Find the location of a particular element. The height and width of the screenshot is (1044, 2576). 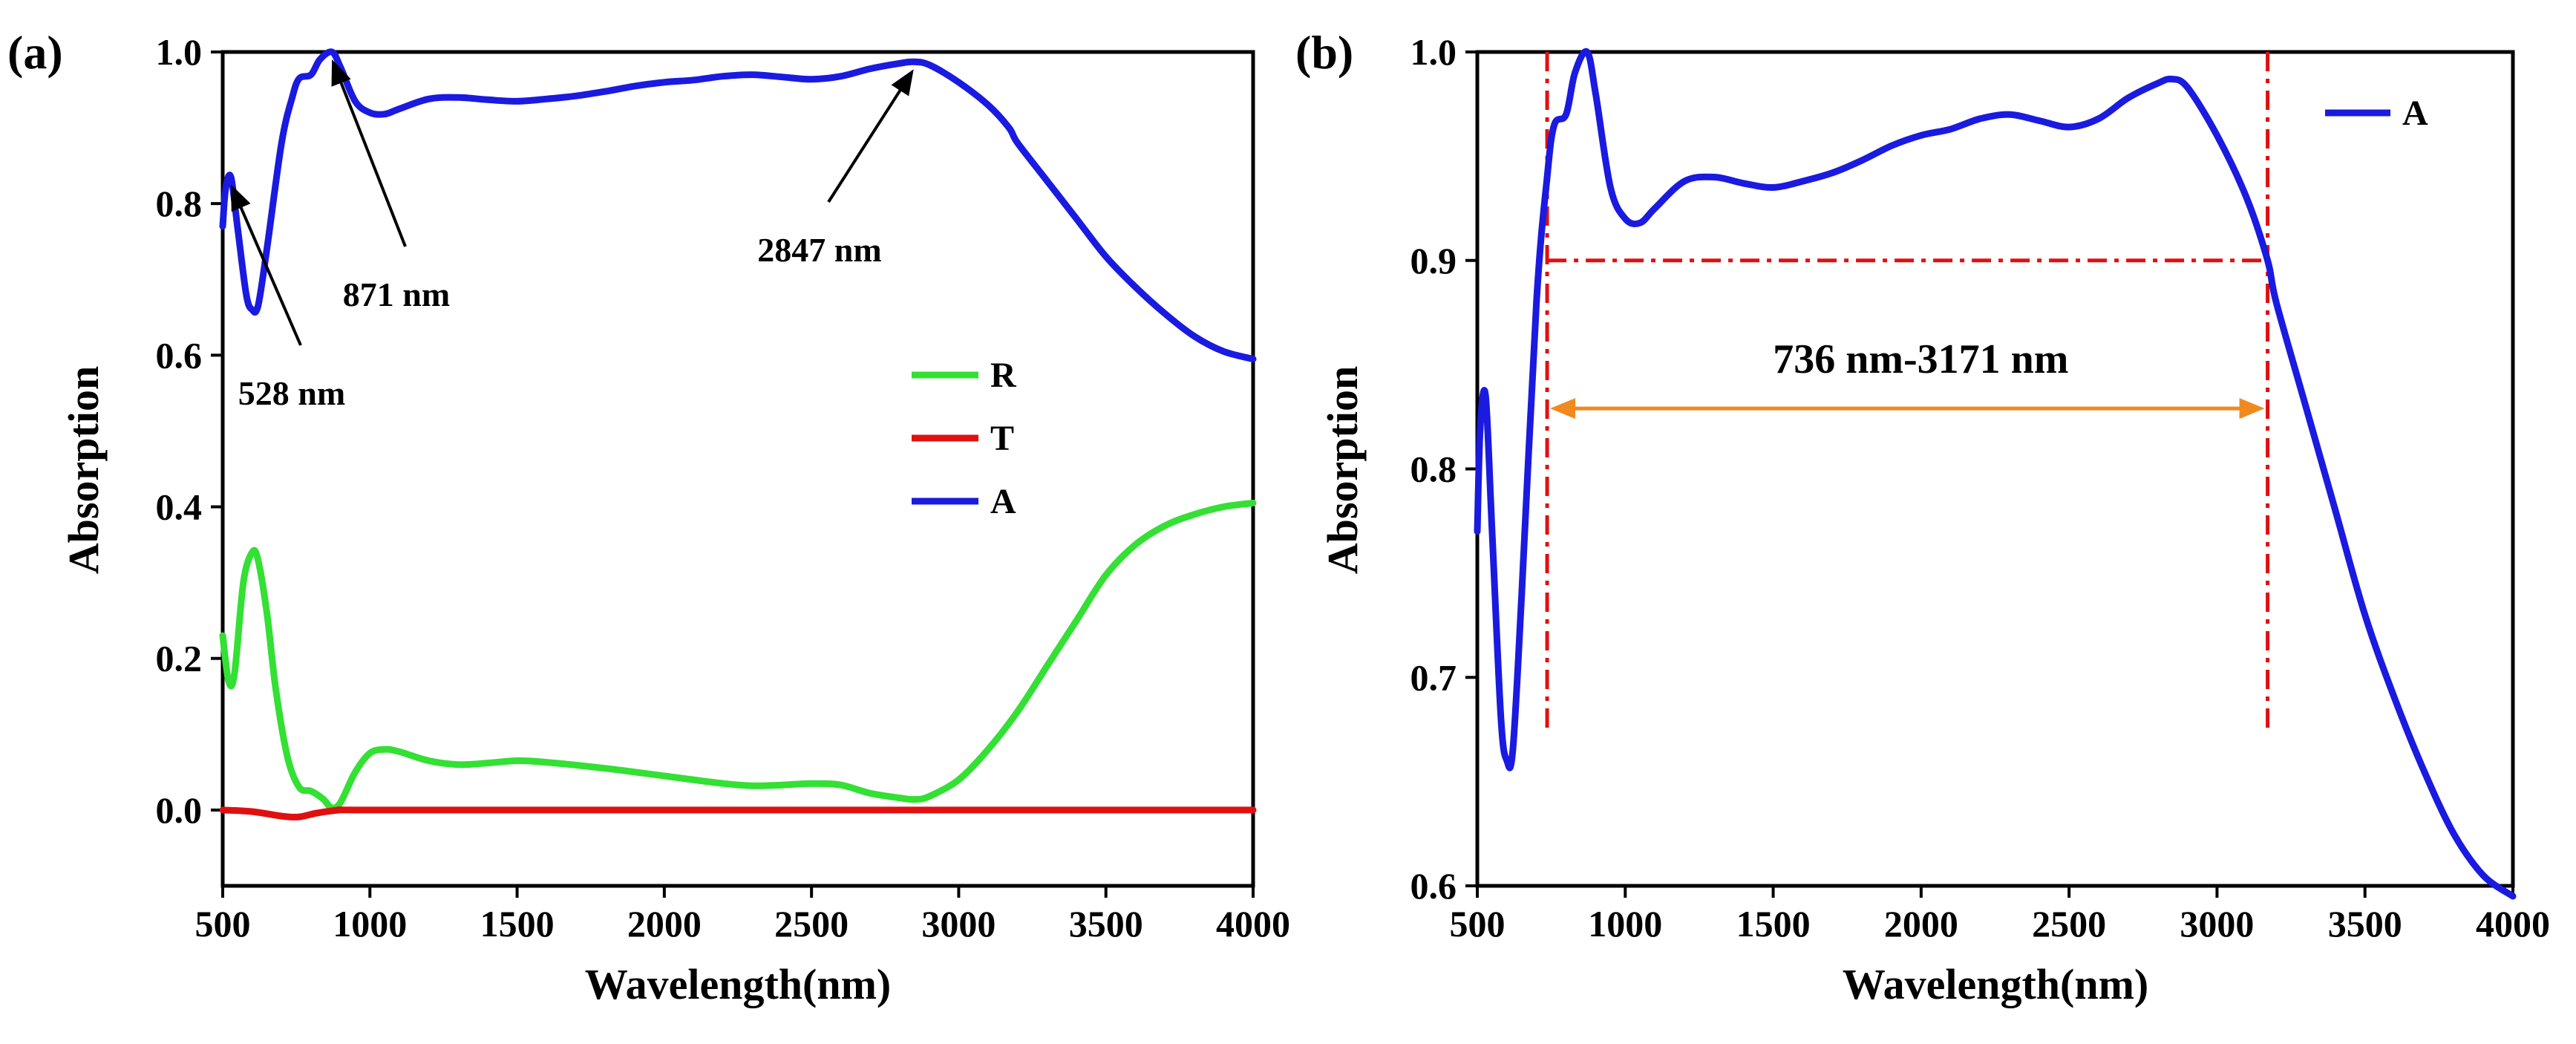

panel-a-x-tick-label: 1500 is located at coordinates (518, 924).